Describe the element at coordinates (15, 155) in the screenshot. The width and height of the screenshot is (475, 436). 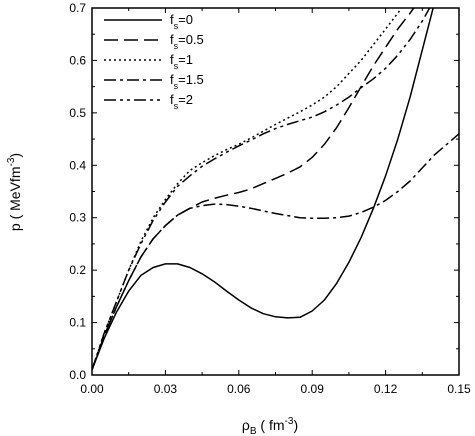
I see `y-axis-label-close: )` at that location.